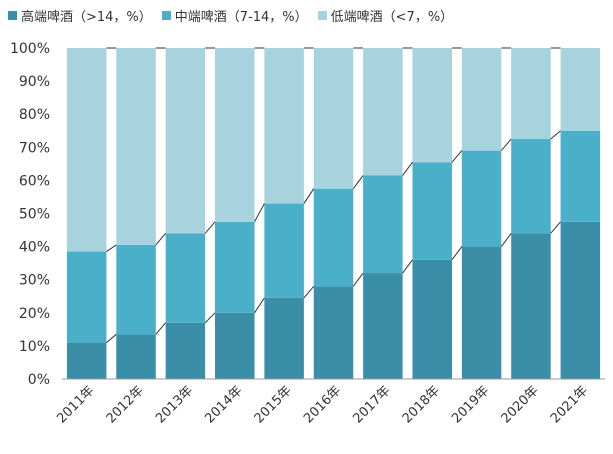 The width and height of the screenshot is (613, 454). I want to click on legend-item-mid: 中端啤酒（7-14，%）, so click(234, 15).